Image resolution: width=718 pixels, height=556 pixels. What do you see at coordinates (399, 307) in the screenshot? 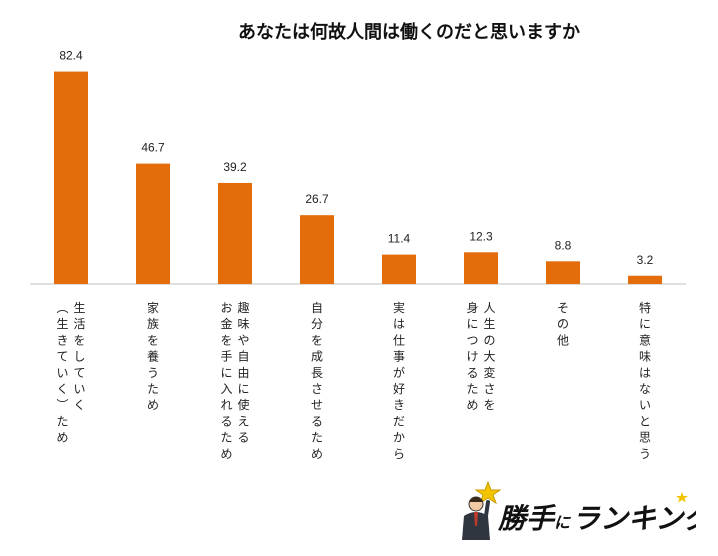
I see `category-char: 実` at bounding box center [399, 307].